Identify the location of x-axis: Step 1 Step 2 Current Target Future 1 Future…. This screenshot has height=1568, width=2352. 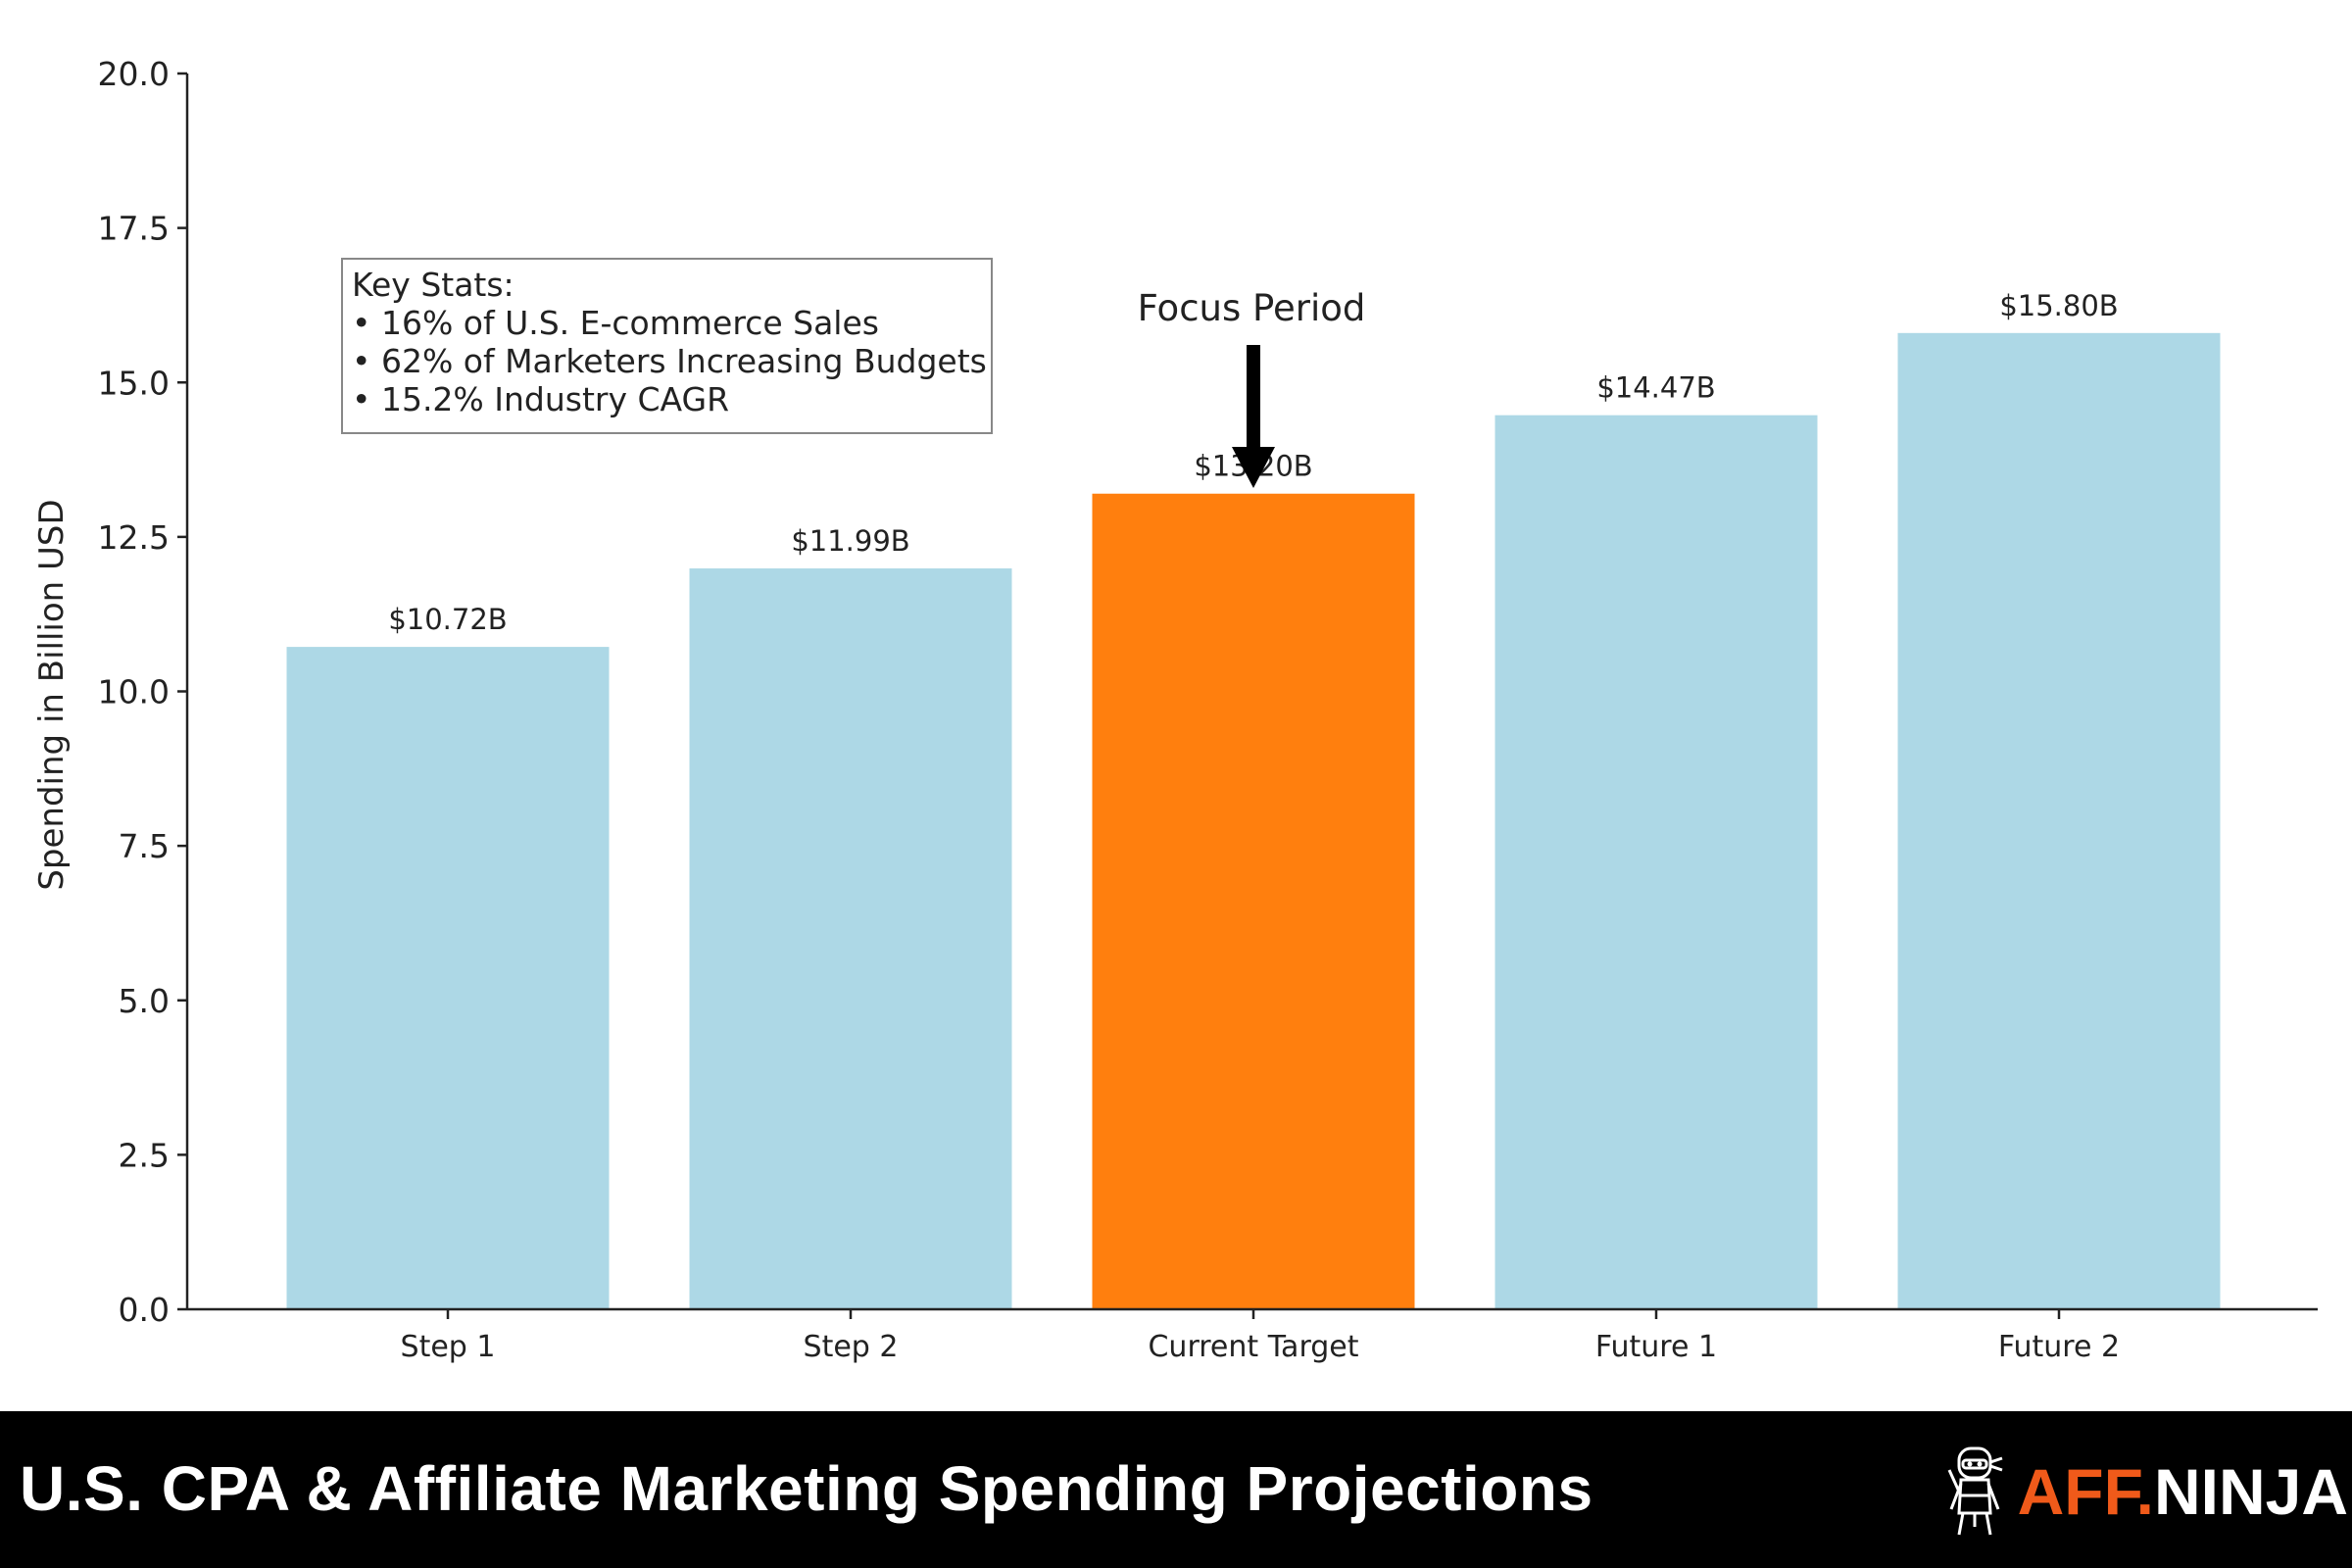
(1252, 1335).